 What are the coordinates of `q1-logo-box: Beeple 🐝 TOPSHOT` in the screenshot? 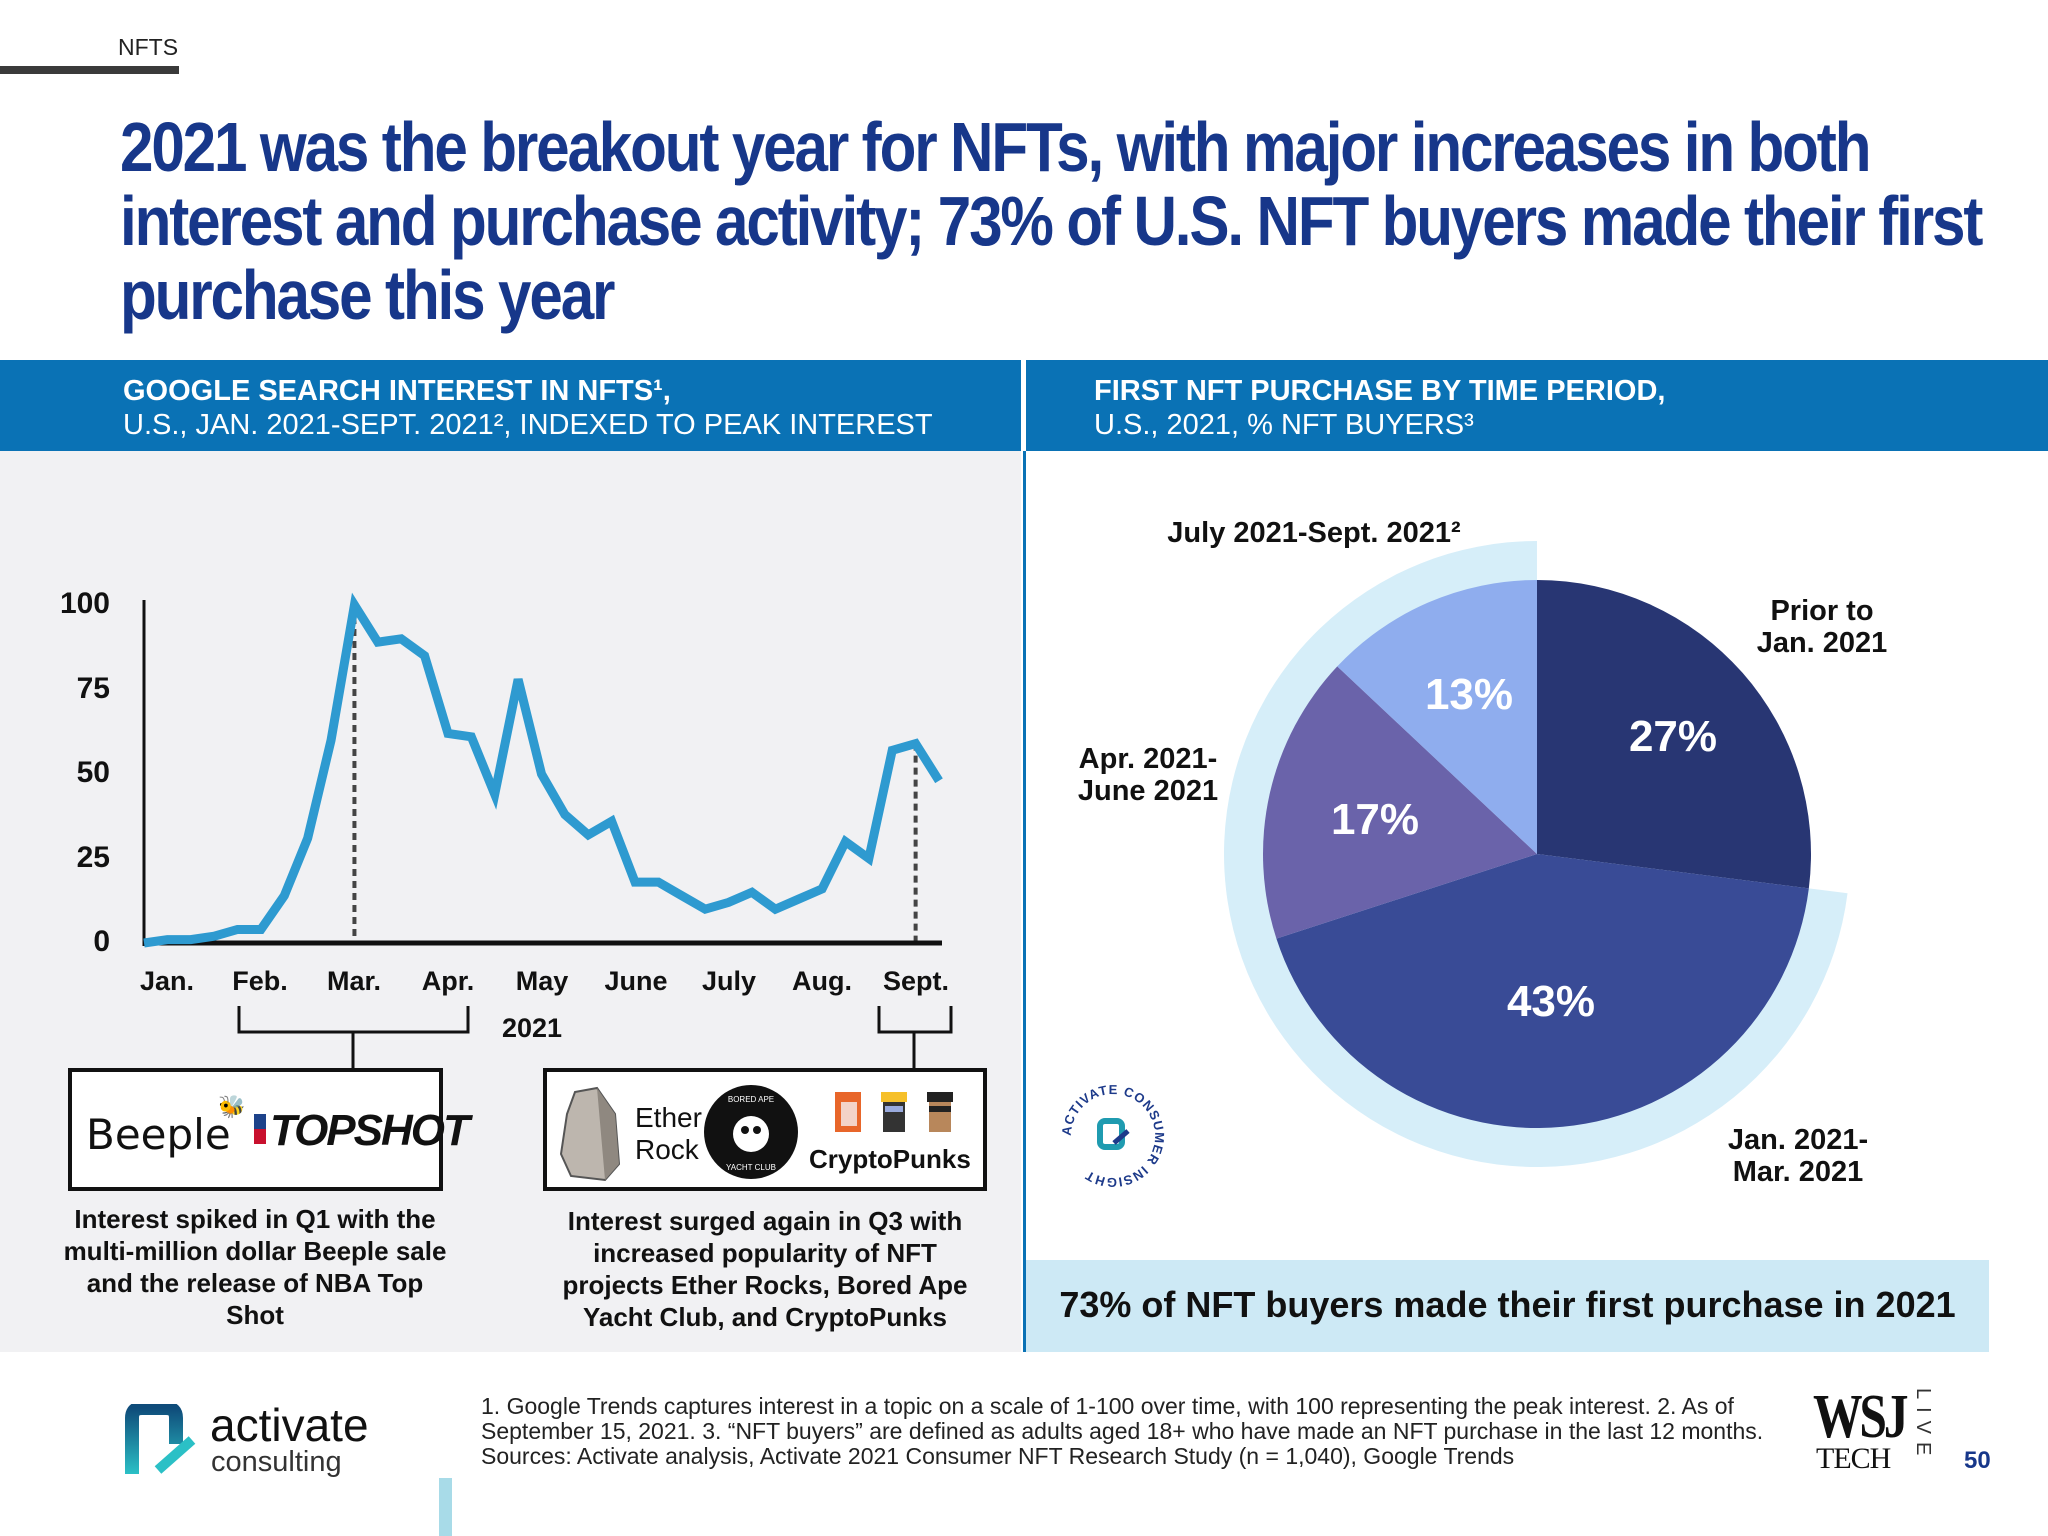 It's located at (269, 1129).